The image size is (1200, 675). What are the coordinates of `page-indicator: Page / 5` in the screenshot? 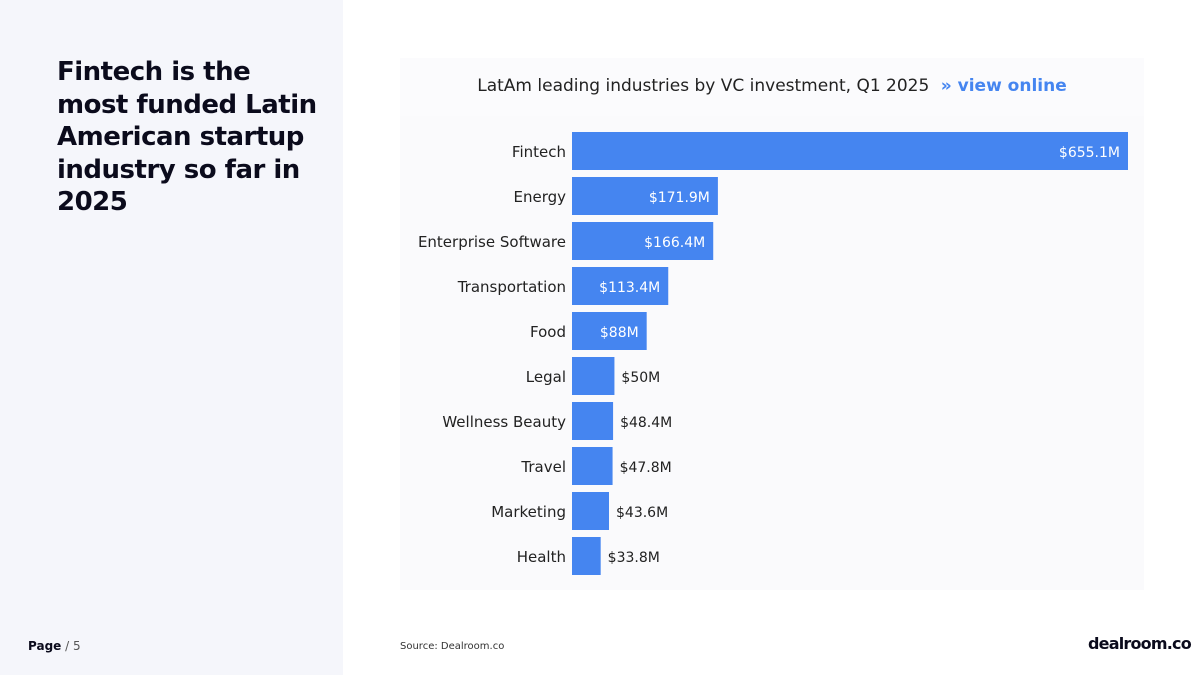 It's located at (54, 646).